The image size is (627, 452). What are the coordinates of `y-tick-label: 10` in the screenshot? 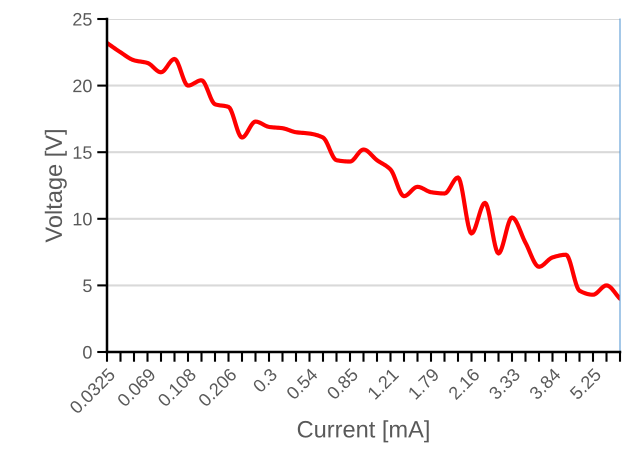 It's located at (83, 219).